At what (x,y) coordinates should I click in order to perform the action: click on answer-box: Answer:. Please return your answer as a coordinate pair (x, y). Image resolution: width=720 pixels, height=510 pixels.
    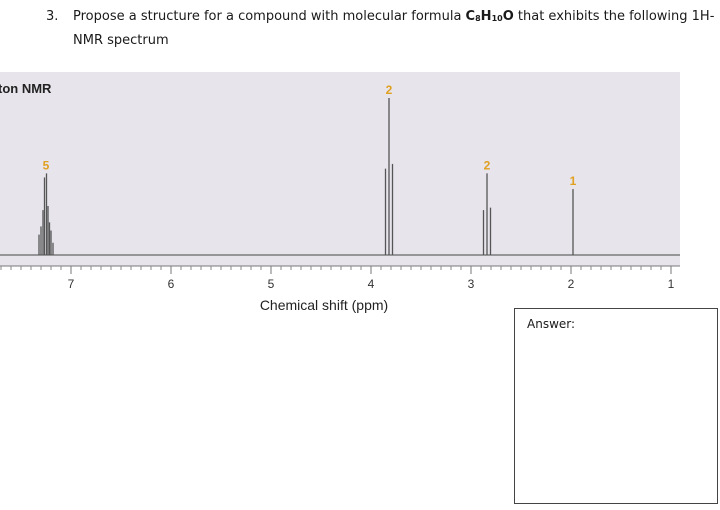
    Looking at the image, I should click on (616, 406).